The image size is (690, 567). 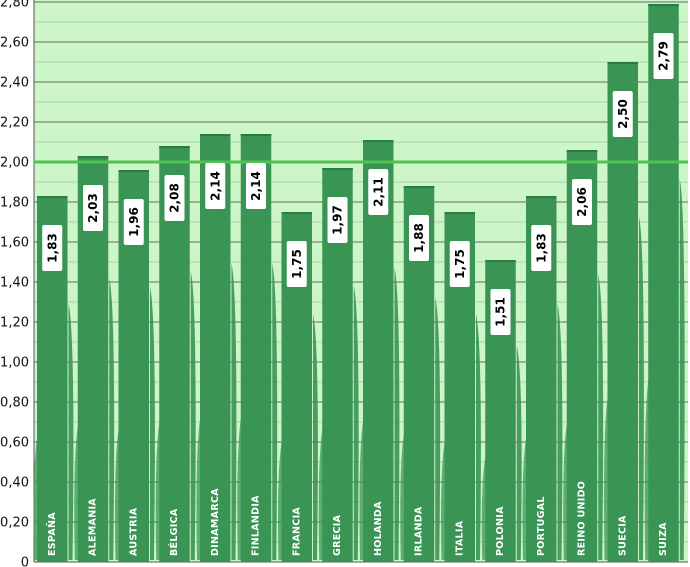 I want to click on value-label: 1,96, so click(x=134, y=222).